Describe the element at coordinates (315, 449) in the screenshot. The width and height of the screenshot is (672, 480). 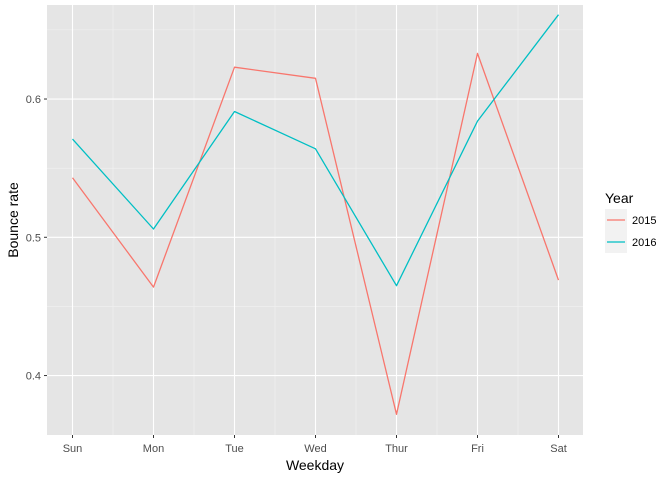
I see `x-tick-label: Wed` at that location.